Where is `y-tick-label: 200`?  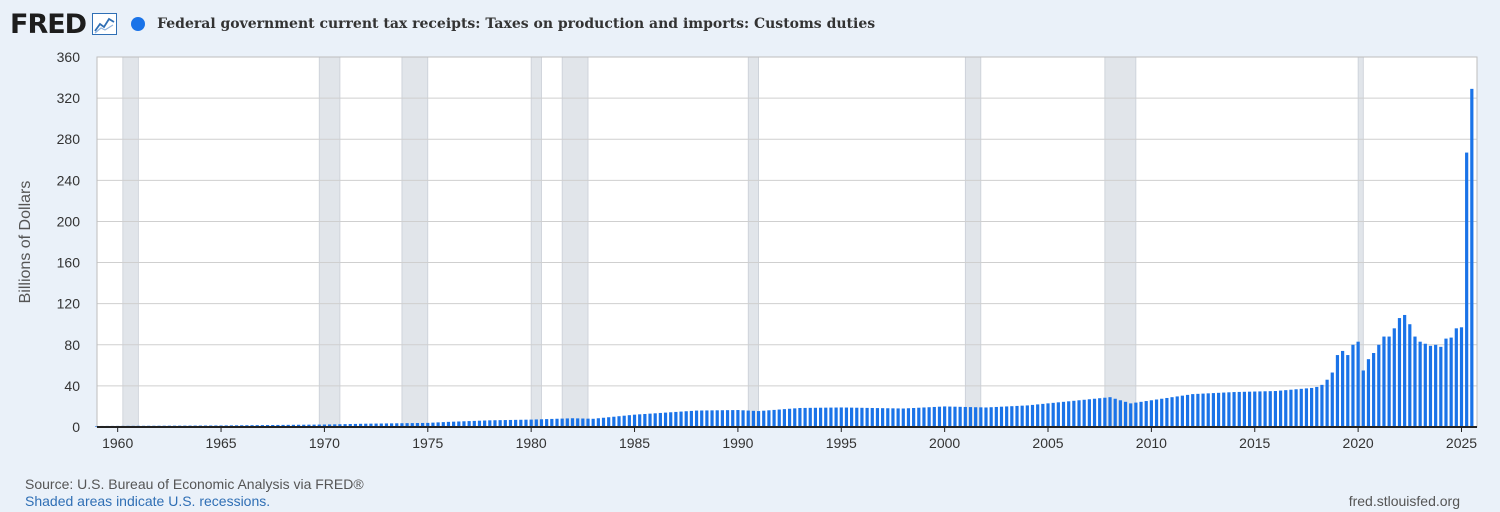 y-tick-label: 200 is located at coordinates (69, 221).